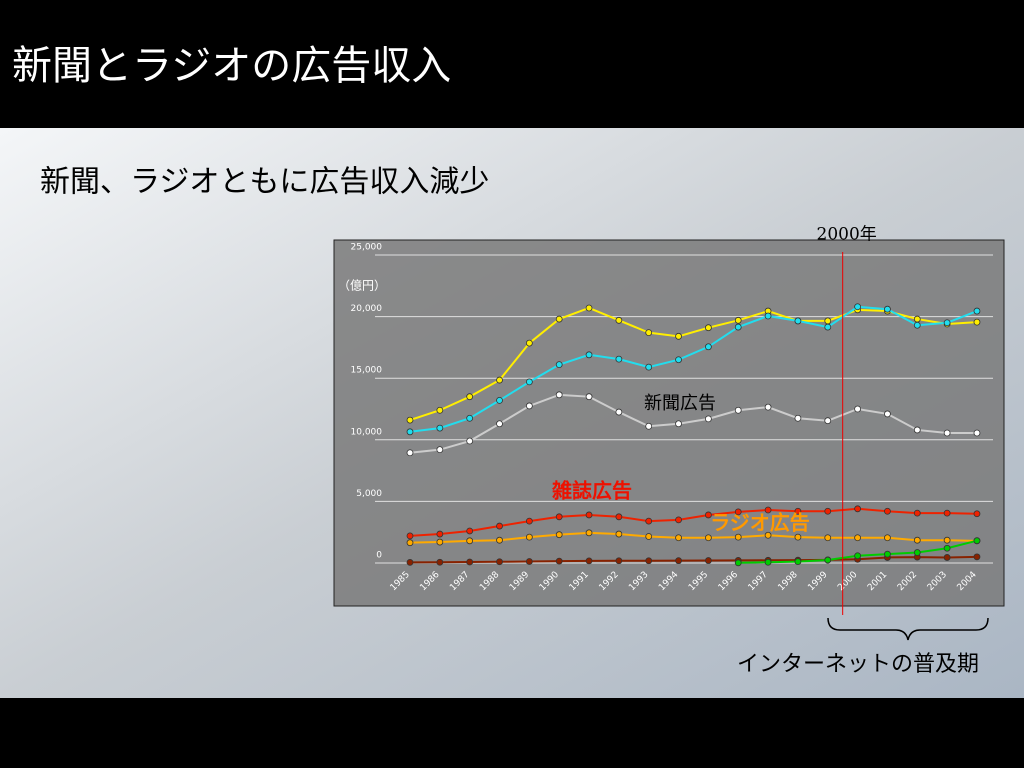  Describe the element at coordinates (760, 523) in the screenshot. I see `annotation: ラジオ広告` at that location.